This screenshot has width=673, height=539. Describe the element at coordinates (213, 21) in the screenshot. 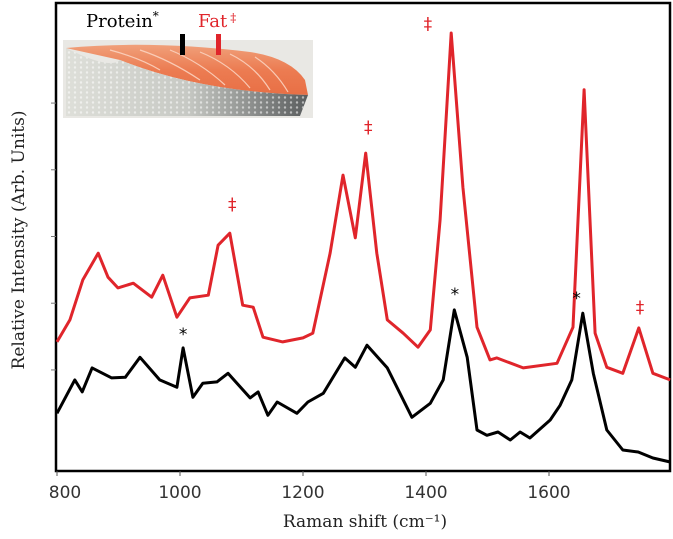

I see `fat-label-text: Fat` at that location.